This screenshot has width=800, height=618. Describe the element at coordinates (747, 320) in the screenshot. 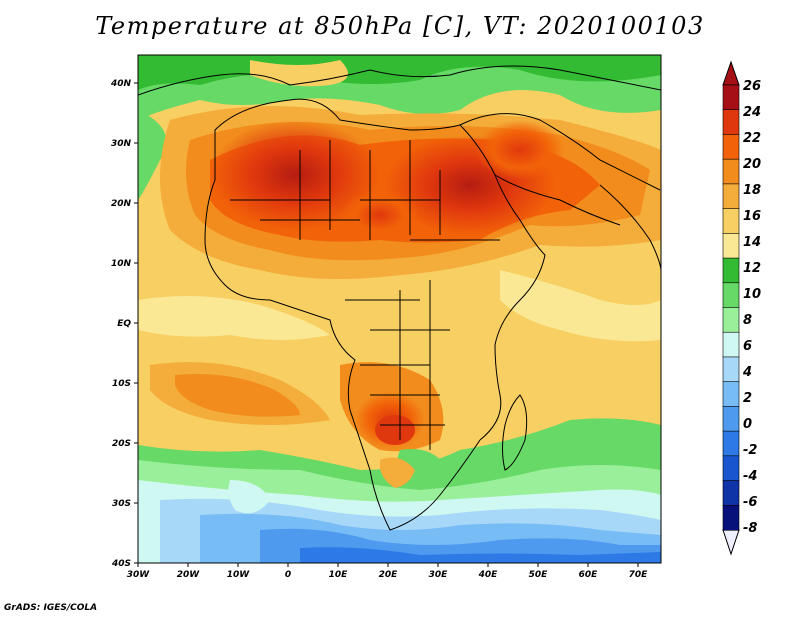

I see `colorbar-label: 8` at that location.